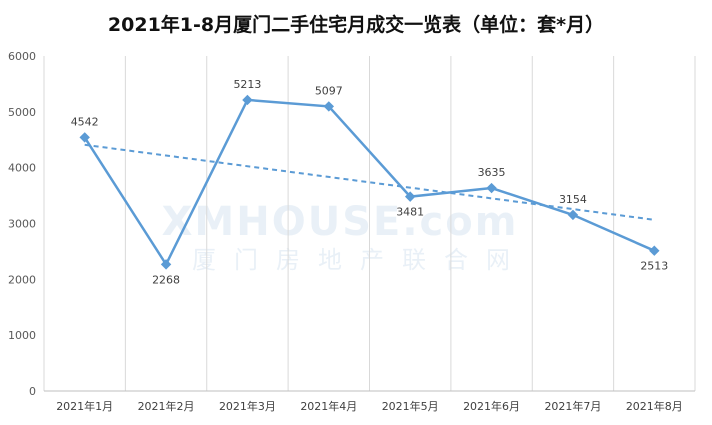  I want to click on y-tick-label: 0, so click(32, 391).